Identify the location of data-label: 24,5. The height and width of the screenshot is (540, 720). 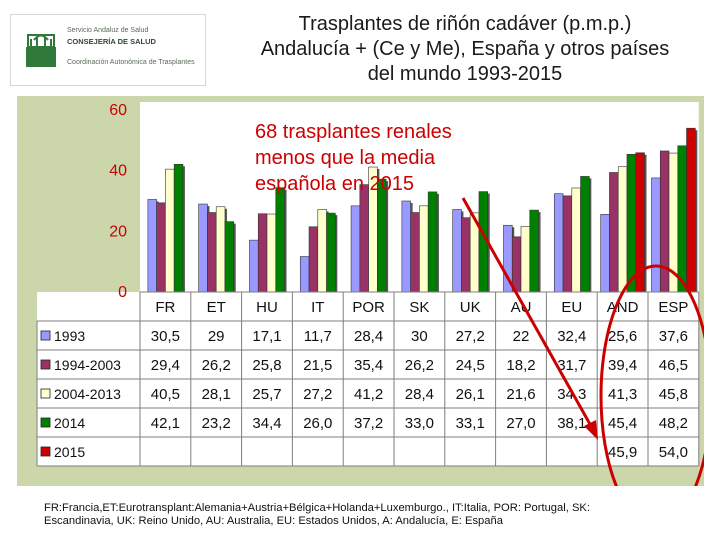
(470, 365).